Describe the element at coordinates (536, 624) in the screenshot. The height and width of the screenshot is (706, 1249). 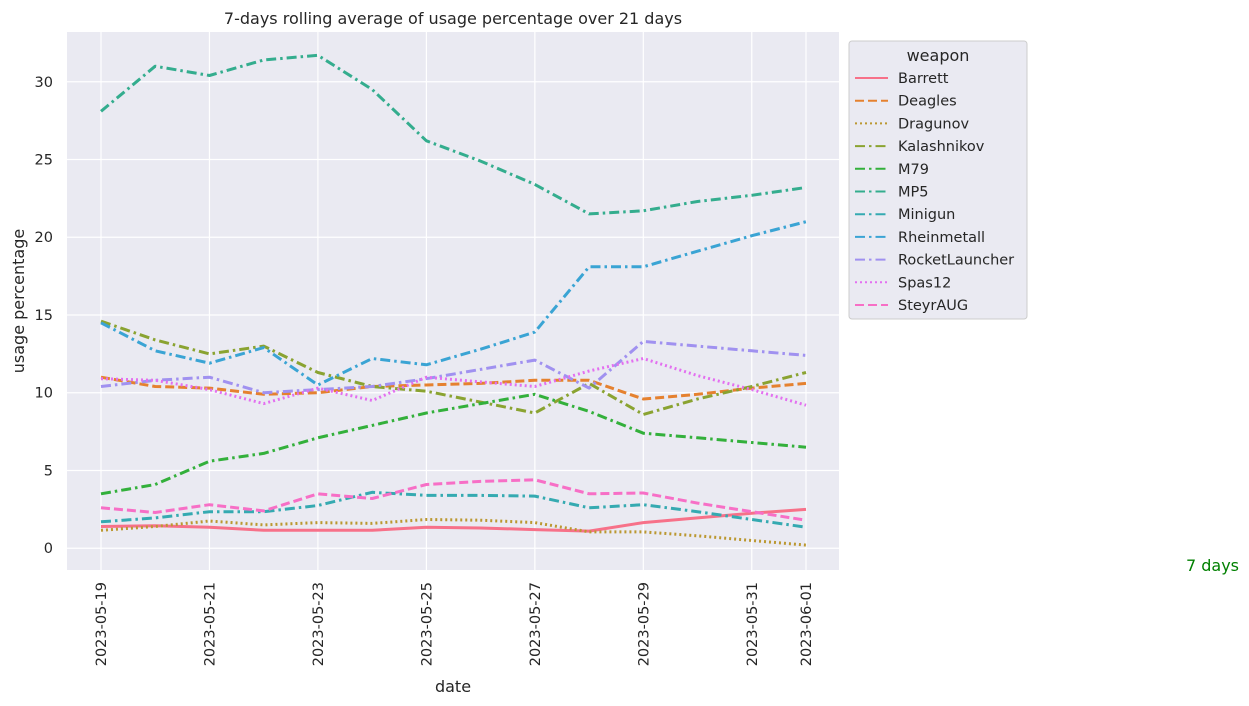
I see `x-tick-label: 2023-05-27` at that location.